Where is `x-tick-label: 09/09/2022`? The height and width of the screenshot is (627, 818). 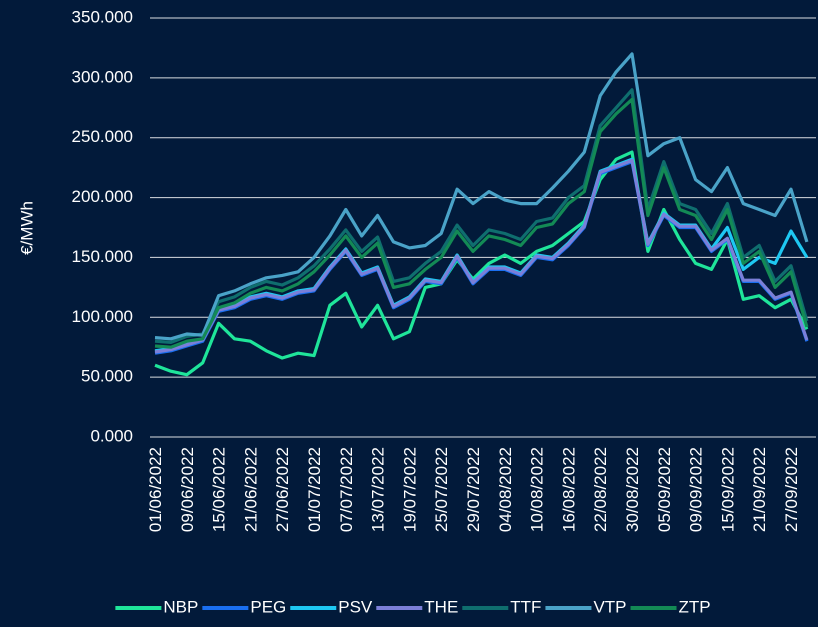
x-tick-label: 09/09/2022 is located at coordinates (696, 489).